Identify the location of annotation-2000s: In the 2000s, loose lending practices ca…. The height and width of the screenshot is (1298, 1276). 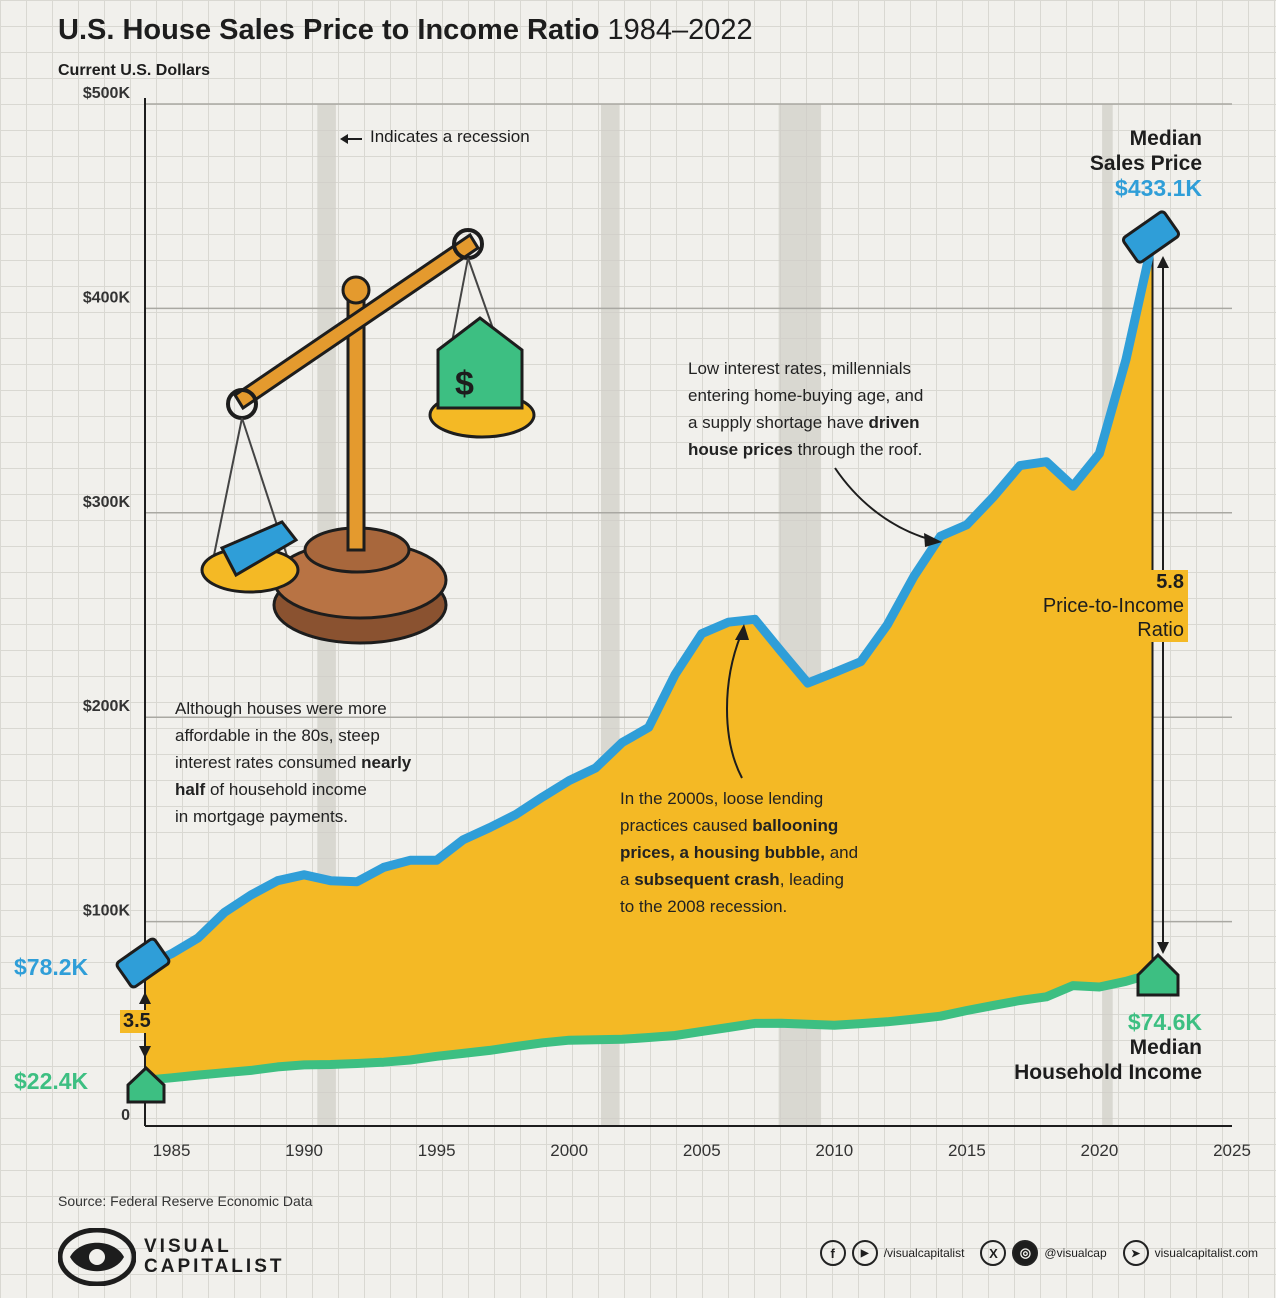
(739, 852).